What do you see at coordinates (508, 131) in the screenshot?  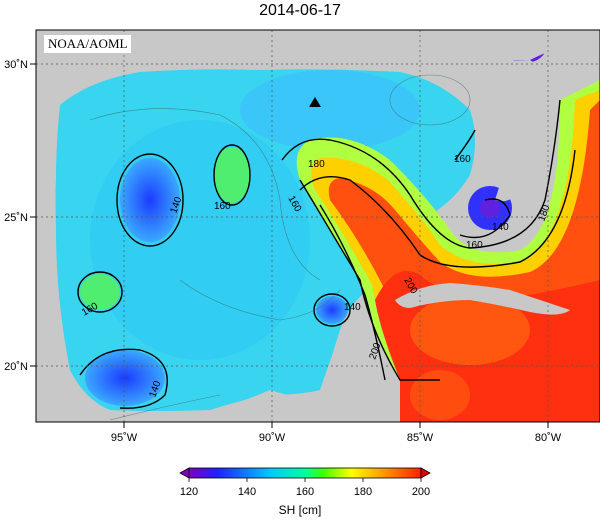 I see `florida` at bounding box center [508, 131].